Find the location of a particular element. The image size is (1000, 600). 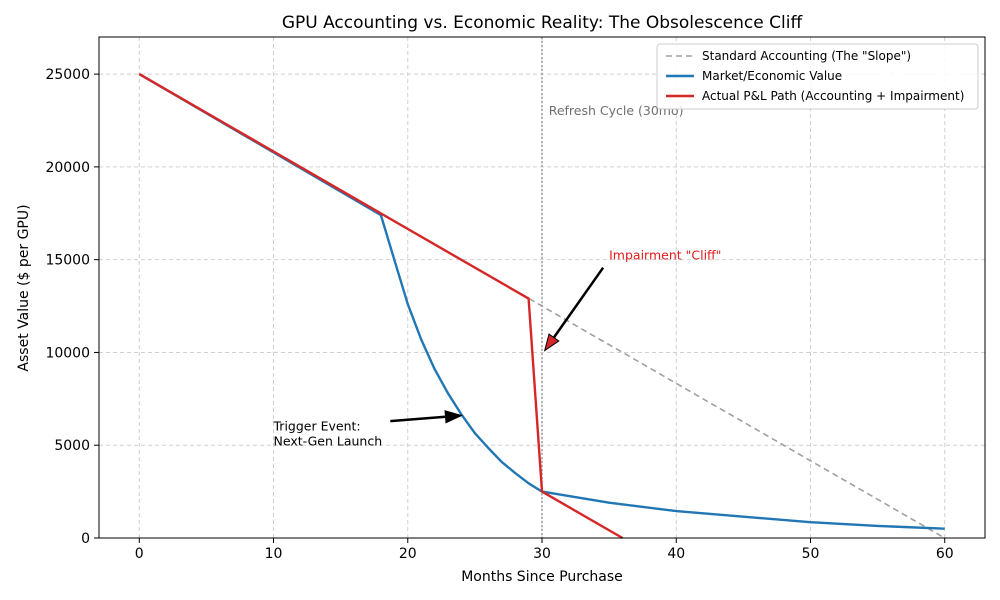

y-tick-label: 5000 is located at coordinates (72, 446).